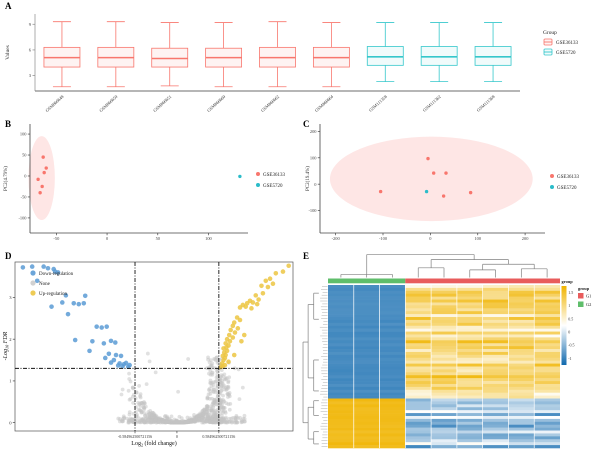 This screenshot has height=450, width=600. I want to click on svg-text: GSM866664, so click(324, 102).